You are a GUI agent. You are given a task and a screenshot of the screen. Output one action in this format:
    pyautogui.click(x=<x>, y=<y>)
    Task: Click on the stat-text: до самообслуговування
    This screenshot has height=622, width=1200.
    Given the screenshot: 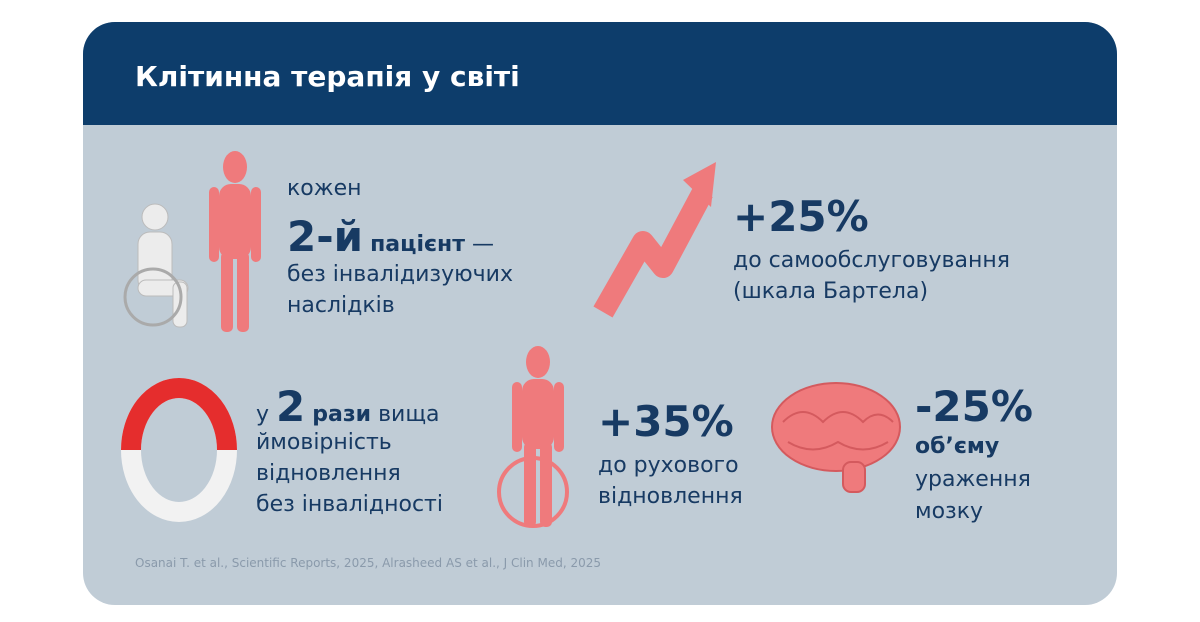 What is the action you would take?
    pyautogui.click(x=871, y=260)
    